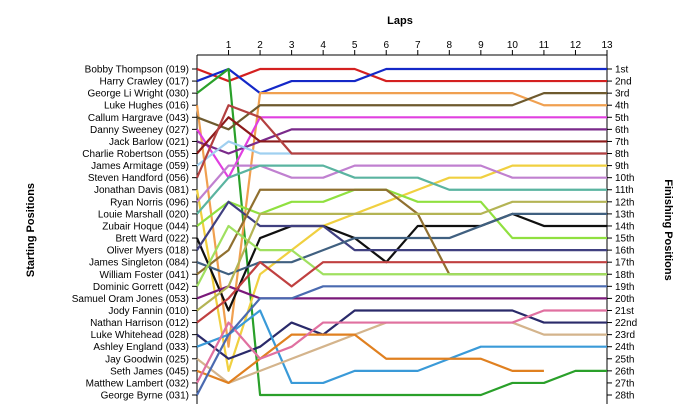 This screenshot has width=700, height=420. I want to click on finishing-position-label: 6th, so click(622, 130).